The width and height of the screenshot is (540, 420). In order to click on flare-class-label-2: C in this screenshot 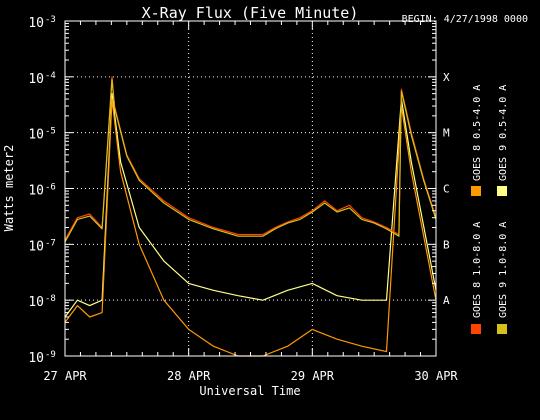, I will do `click(446, 189)`.